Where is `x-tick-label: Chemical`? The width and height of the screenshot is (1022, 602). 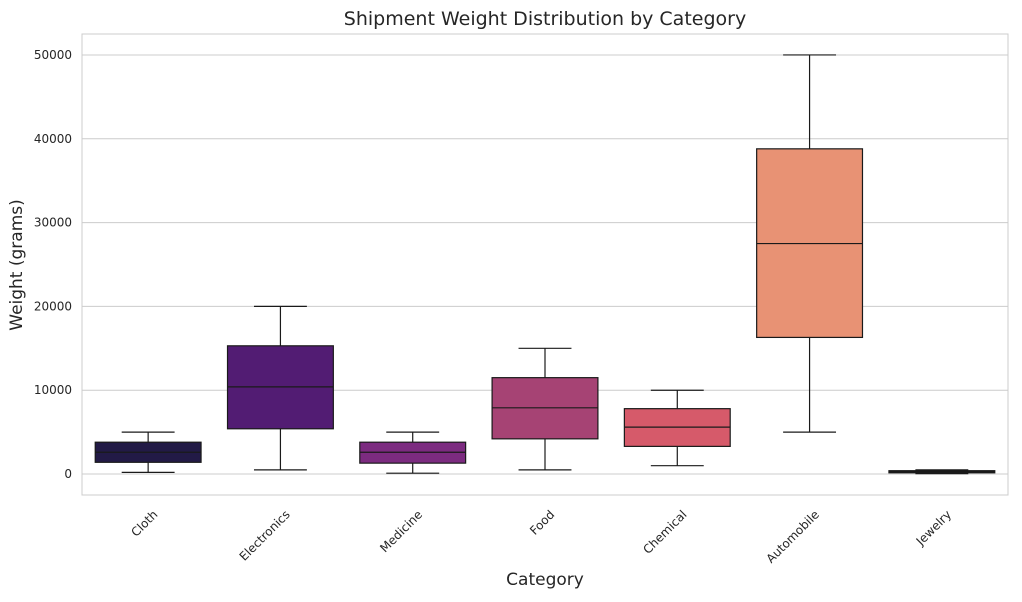 x-tick-label: Chemical is located at coordinates (664, 531).